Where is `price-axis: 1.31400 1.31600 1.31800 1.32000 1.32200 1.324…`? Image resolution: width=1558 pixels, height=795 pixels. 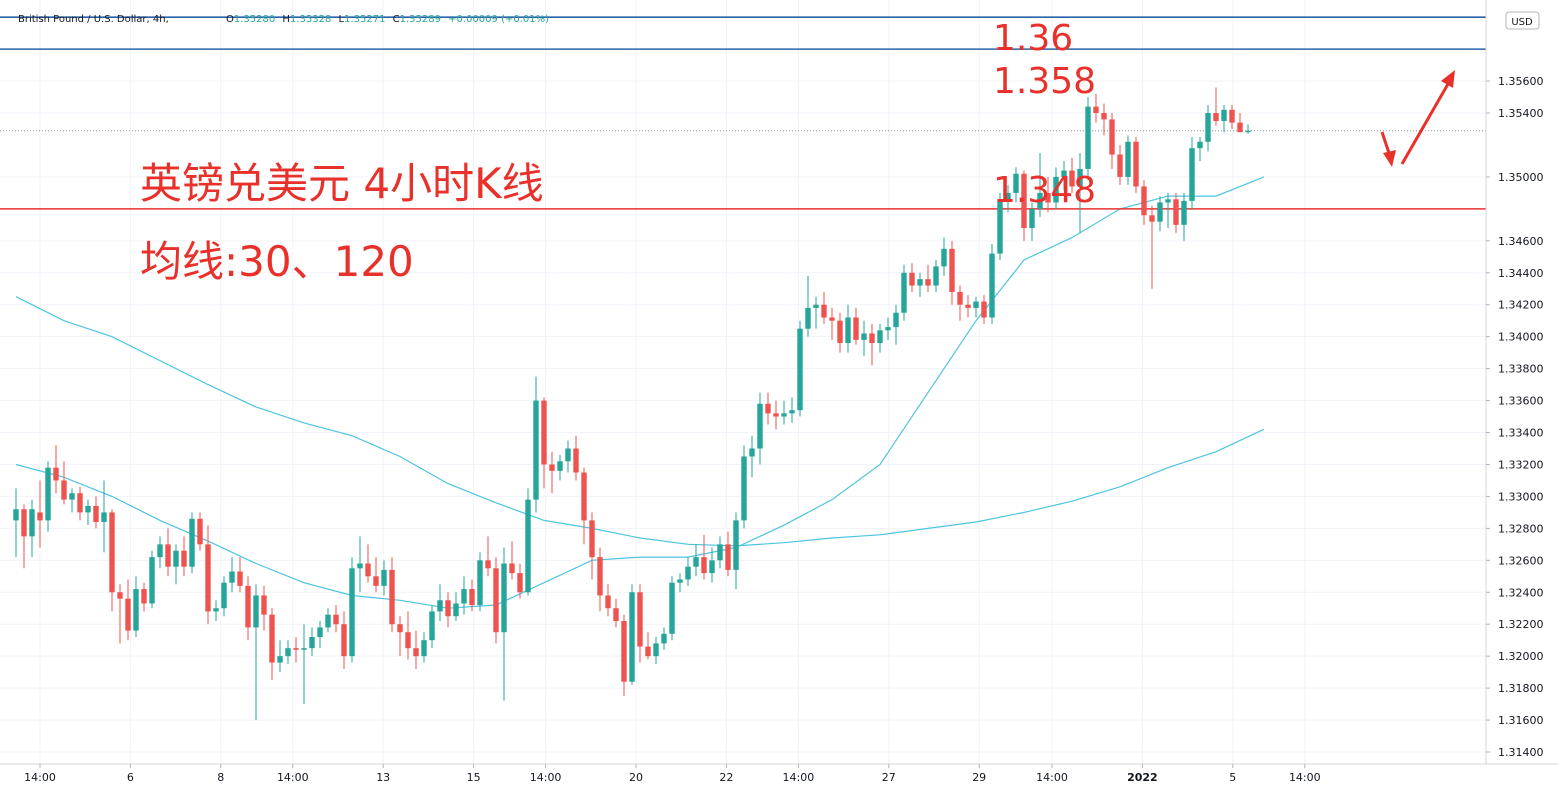
price-axis: 1.31400 1.31600 1.31800 1.32000 1.32200 1.324… is located at coordinates (1521, 397).